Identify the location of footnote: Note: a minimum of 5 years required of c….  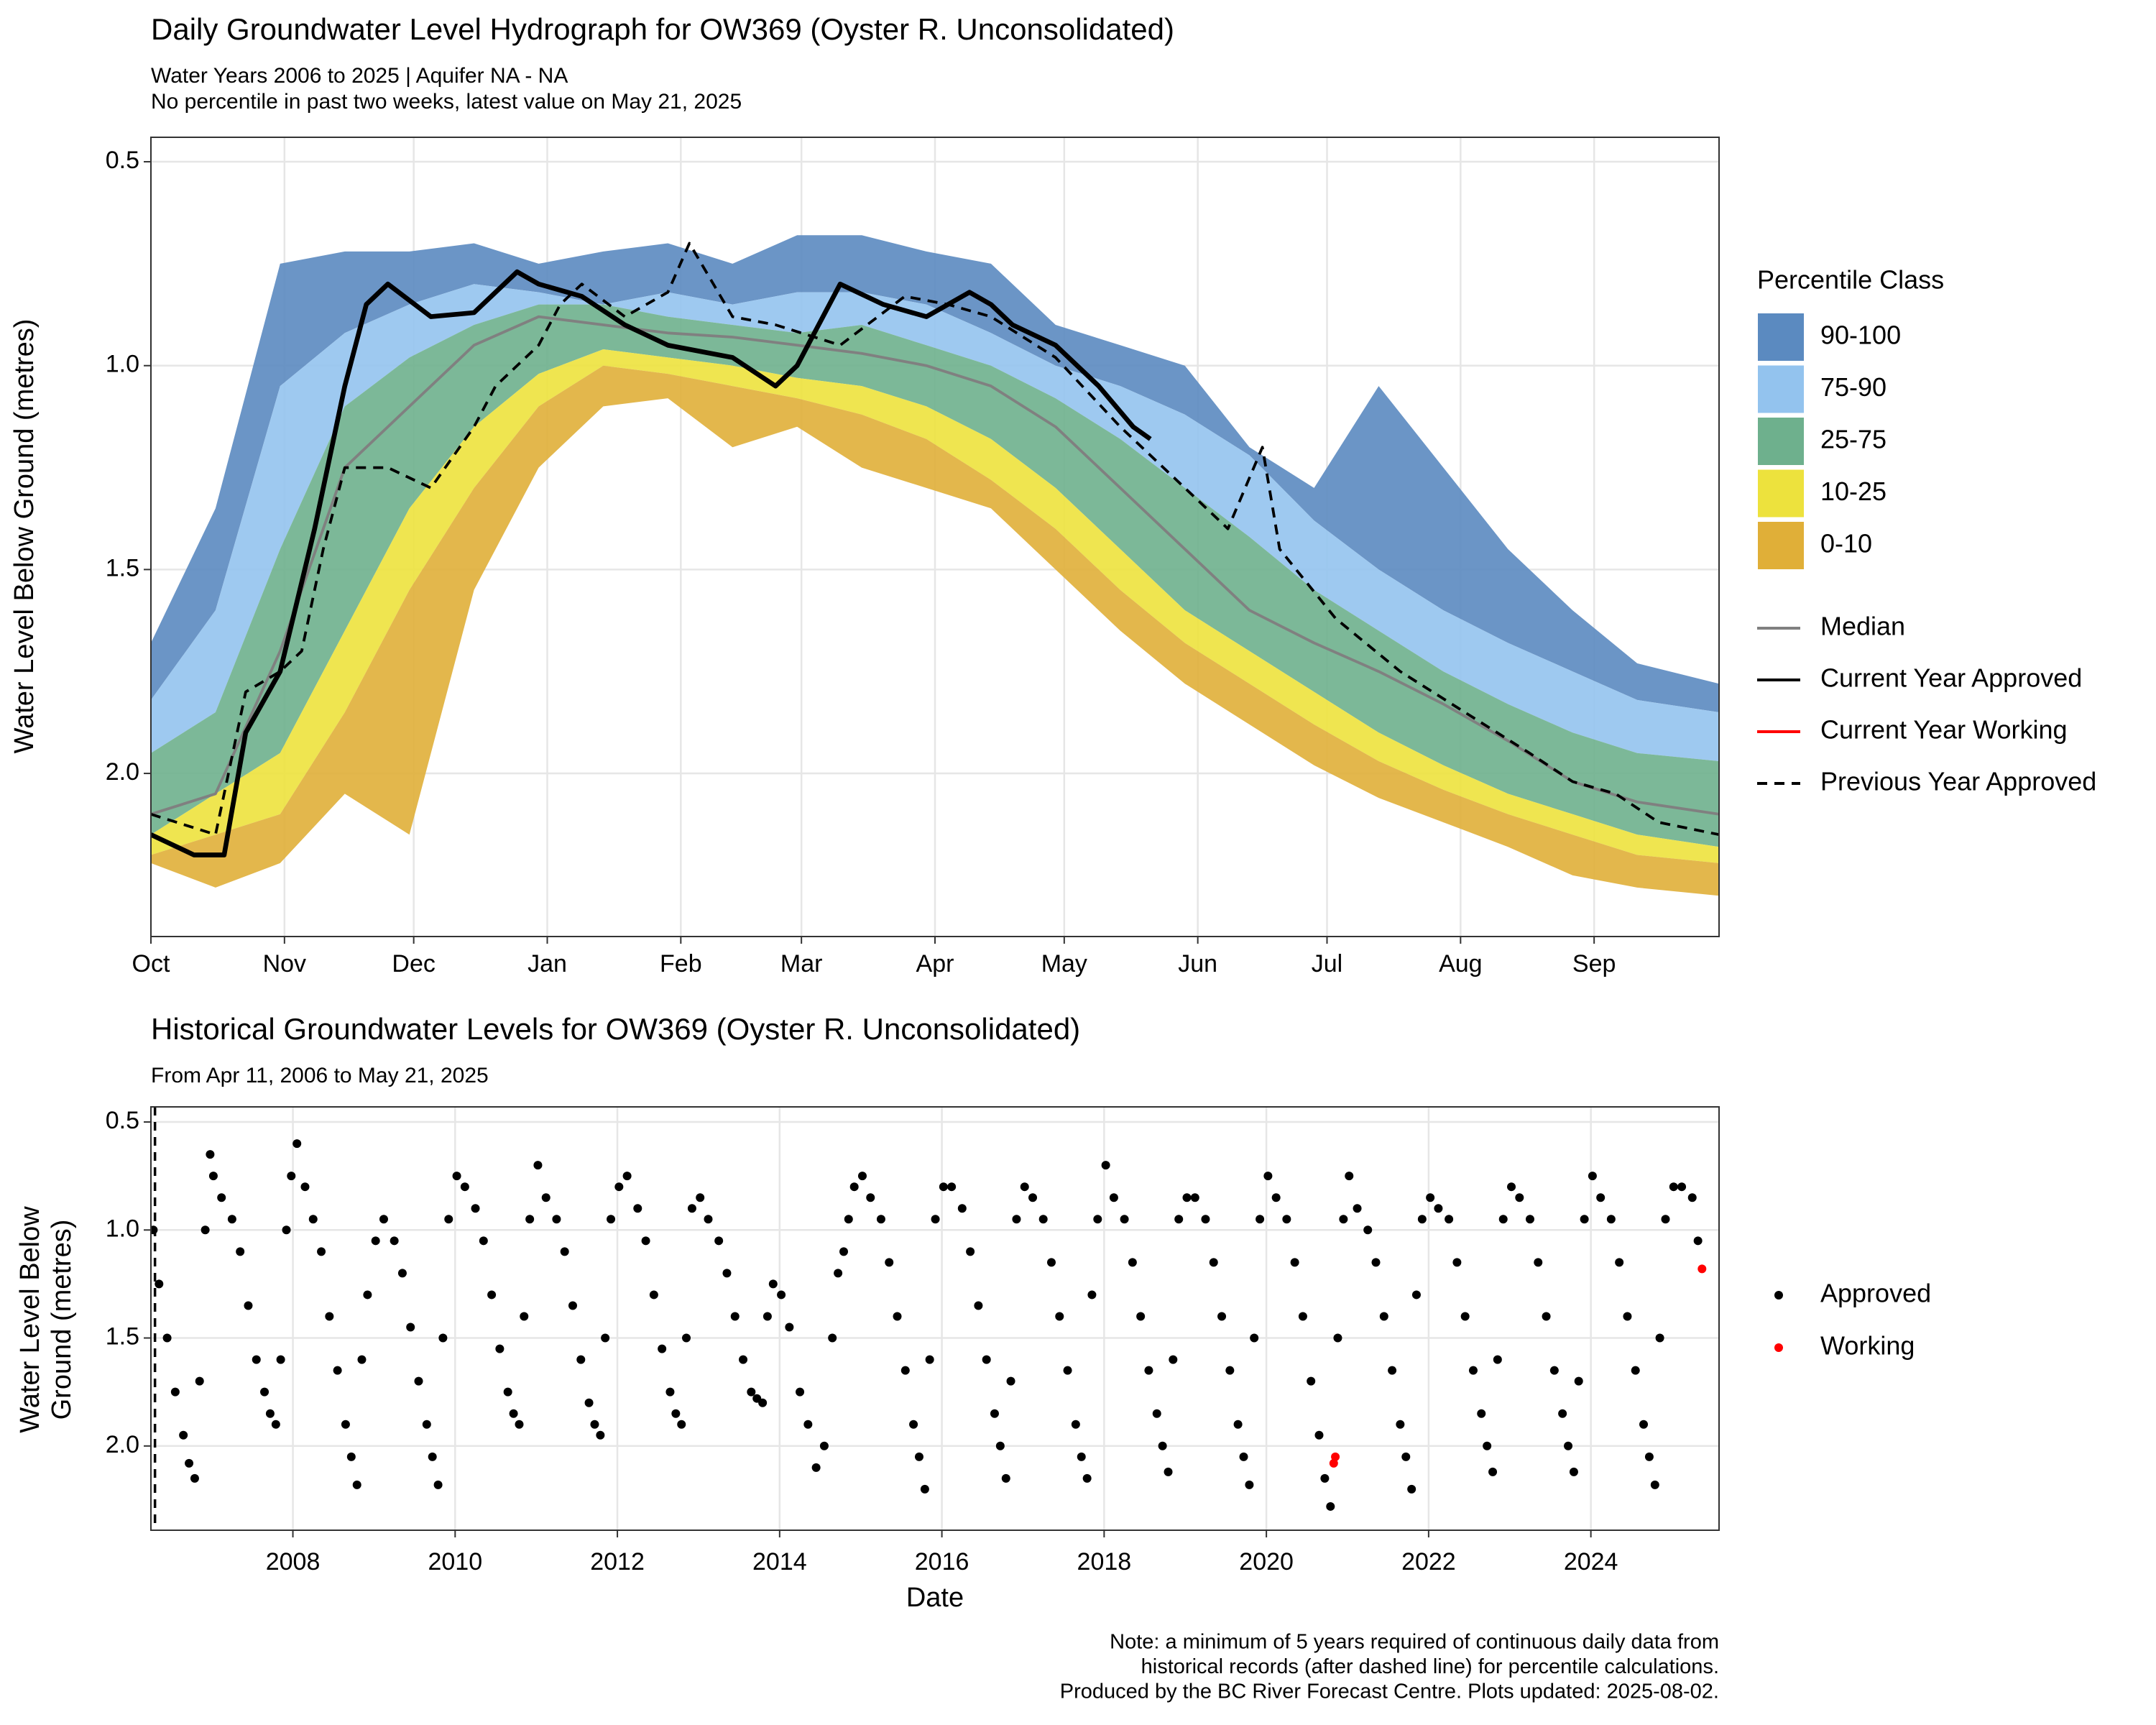
(1414, 1642).